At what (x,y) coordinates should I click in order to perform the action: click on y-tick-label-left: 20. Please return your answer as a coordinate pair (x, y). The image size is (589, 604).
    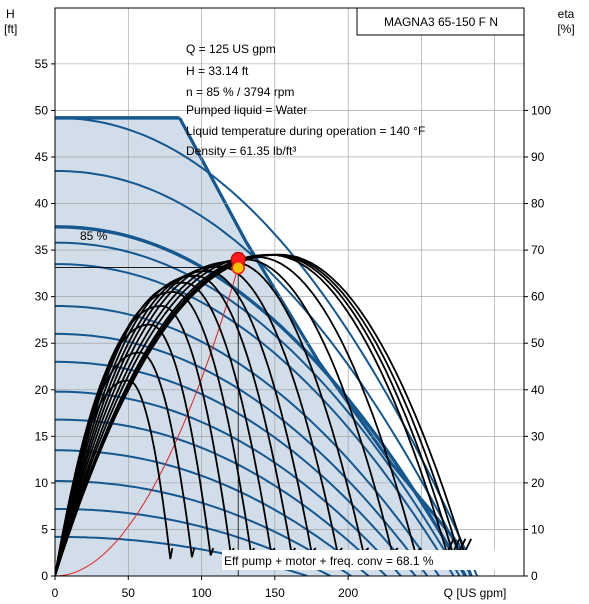
    Looking at the image, I should click on (42, 390).